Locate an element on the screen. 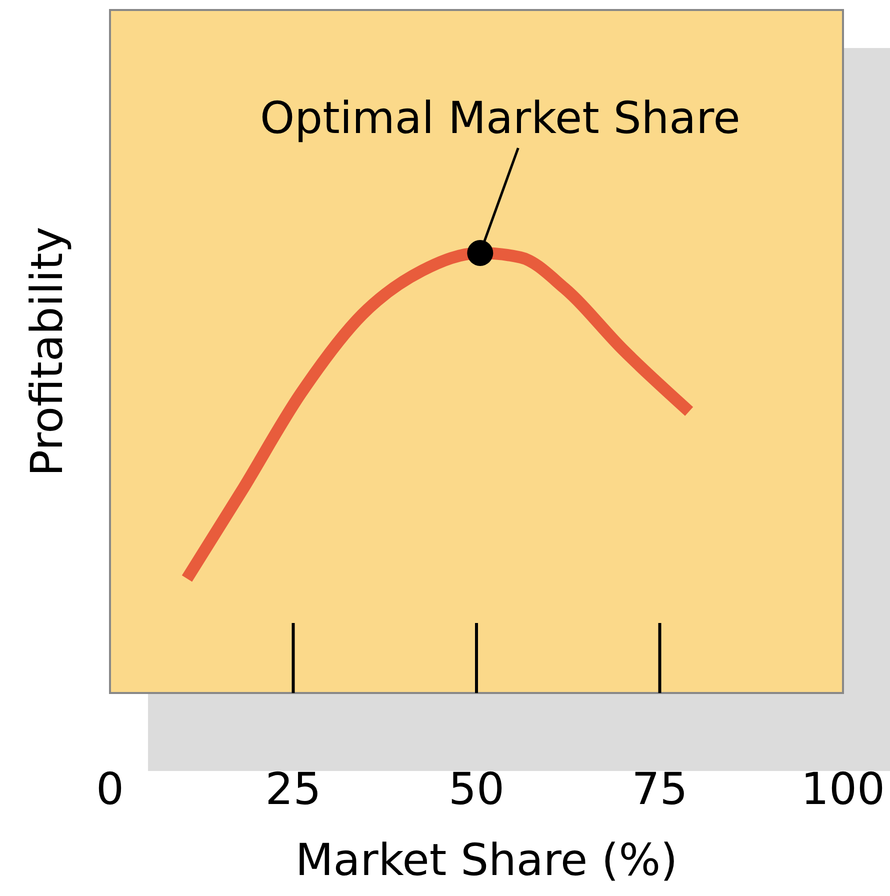 This screenshot has width=890, height=896. annotation: Optimal Market Share is located at coordinates (500, 118).